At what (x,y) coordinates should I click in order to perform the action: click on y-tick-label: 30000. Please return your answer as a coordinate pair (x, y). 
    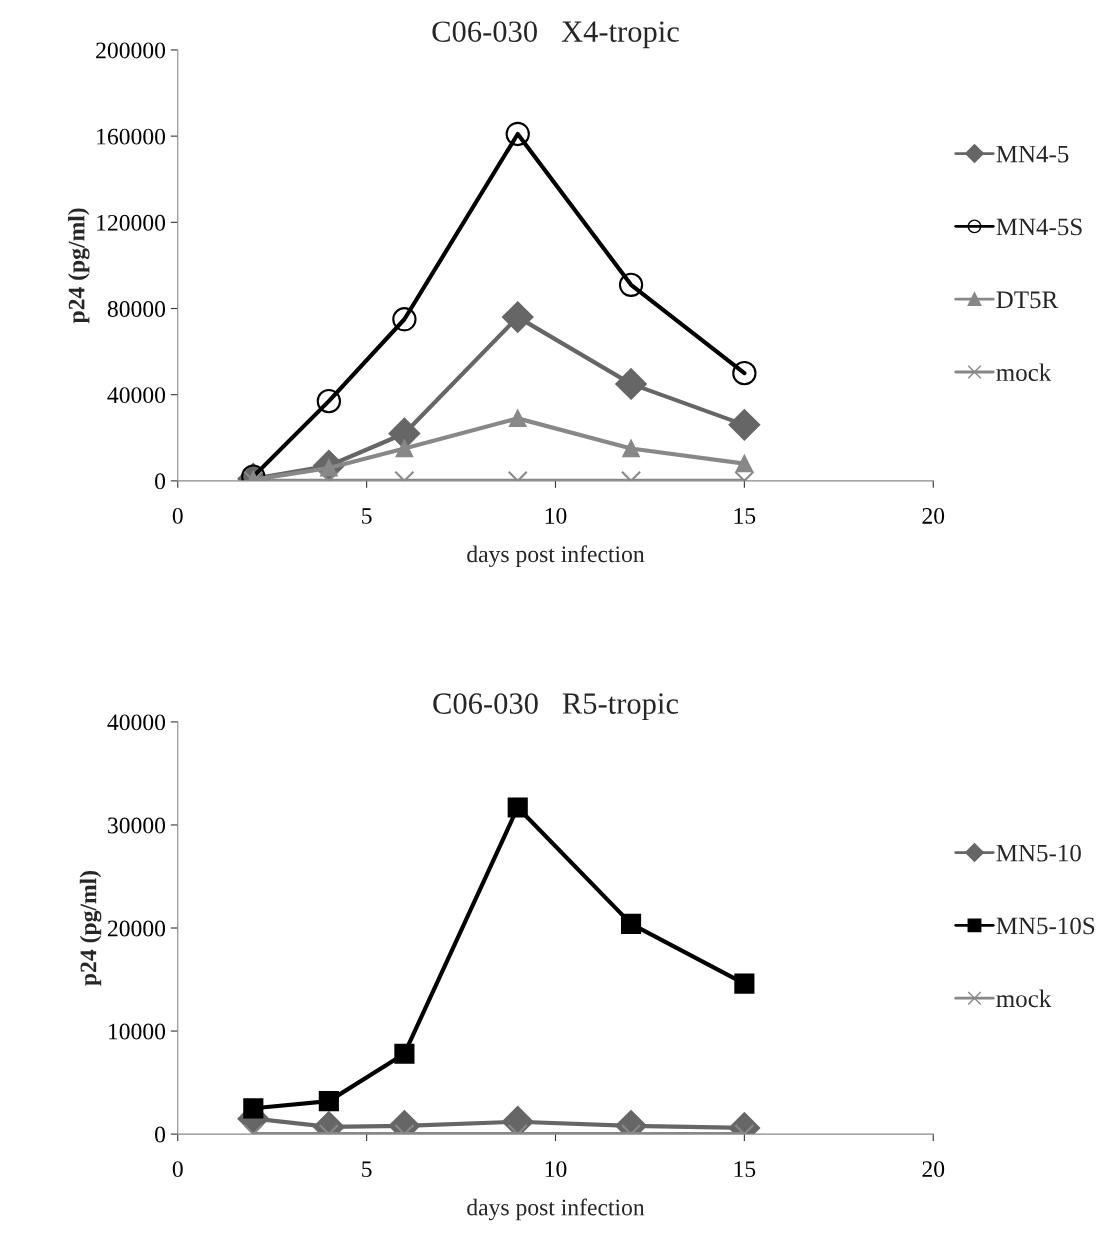
    Looking at the image, I should click on (137, 825).